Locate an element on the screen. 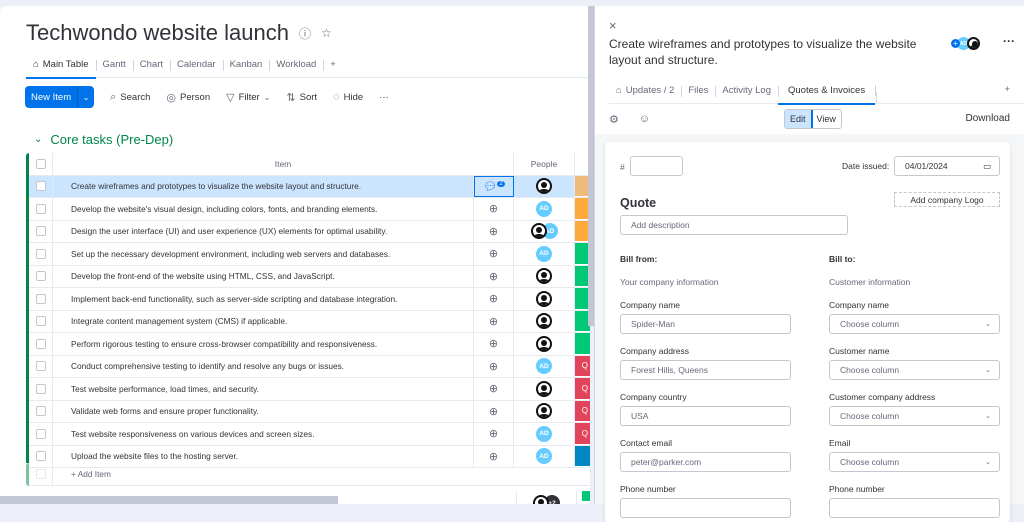 Image resolution: width=1024 pixels, height=522 pixels. group-title: Core tasks (Pre-Dep) is located at coordinates (112, 139).